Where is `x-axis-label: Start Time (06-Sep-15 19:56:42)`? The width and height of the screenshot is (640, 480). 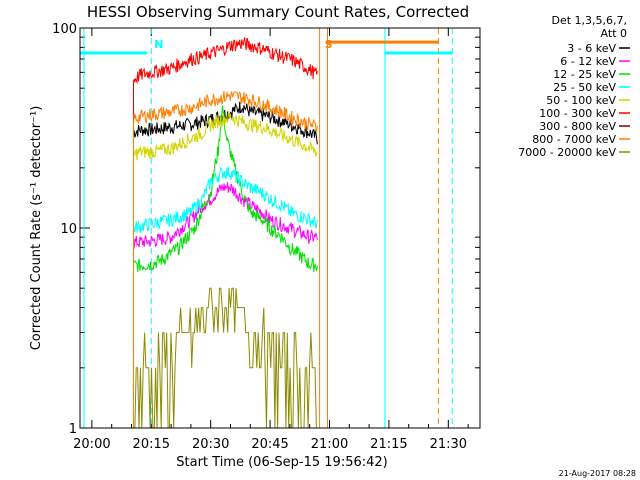
x-axis-label: Start Time (06-Sep-15 19:56:42) is located at coordinates (281, 462).